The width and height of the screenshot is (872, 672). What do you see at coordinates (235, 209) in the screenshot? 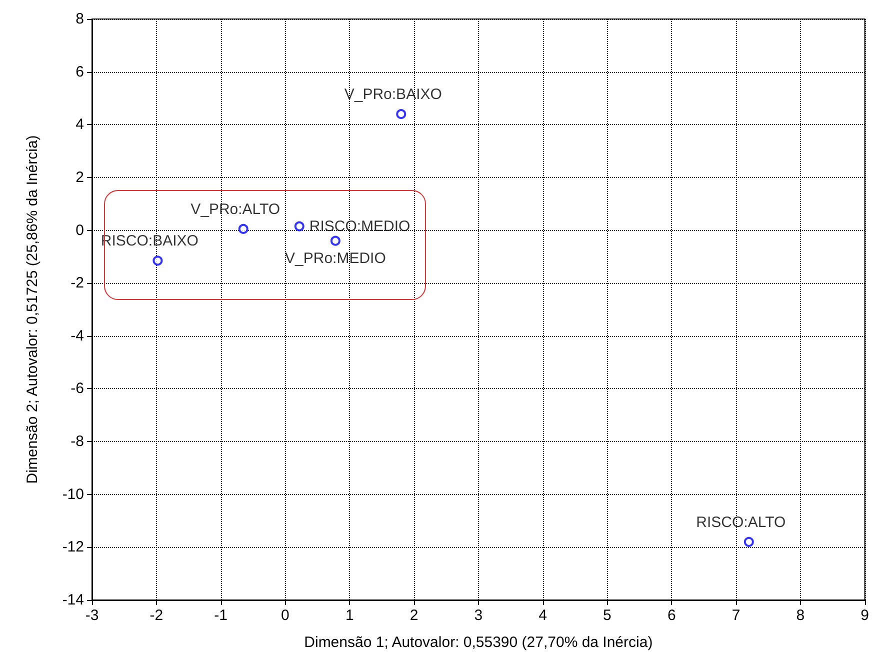
I see `series-label: V_PRo:ALTO` at bounding box center [235, 209].